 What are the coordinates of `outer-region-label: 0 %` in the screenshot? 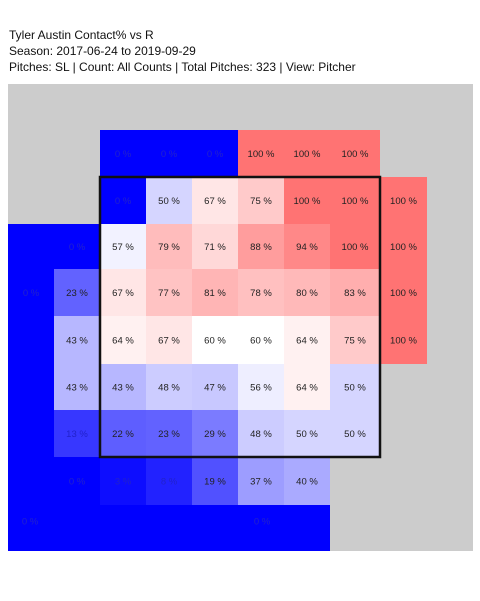 It's located at (262, 522).